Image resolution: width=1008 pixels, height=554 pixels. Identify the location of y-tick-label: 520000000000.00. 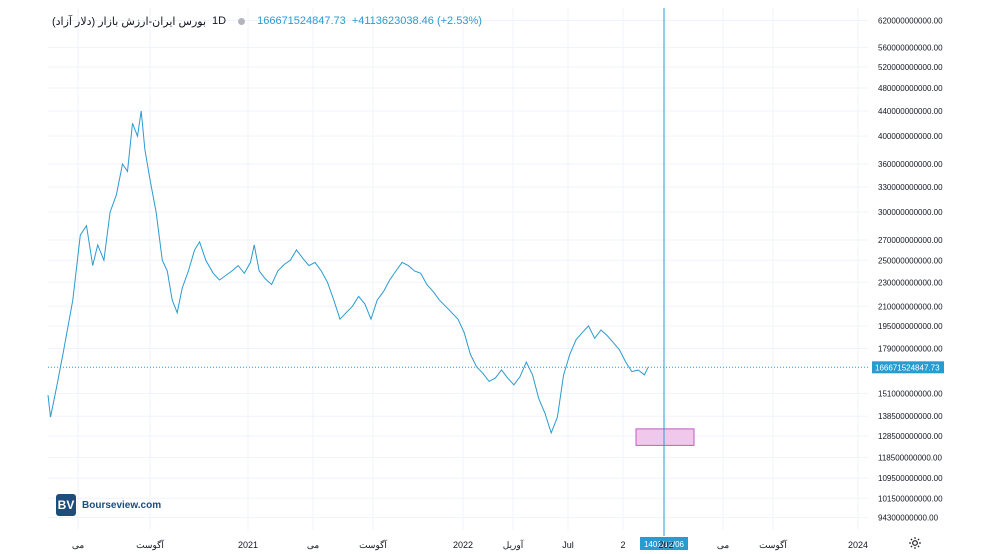
(910, 67).